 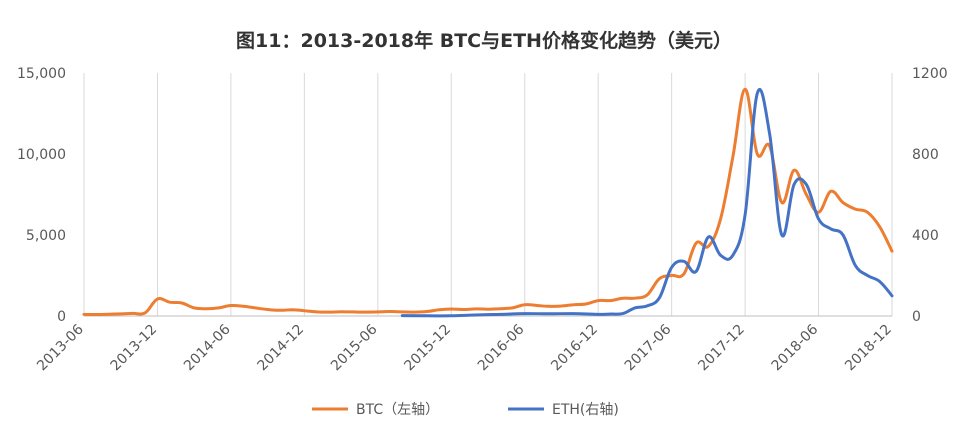 What do you see at coordinates (925, 236) in the screenshot?
I see `y-right-tick-label: 400` at bounding box center [925, 236].